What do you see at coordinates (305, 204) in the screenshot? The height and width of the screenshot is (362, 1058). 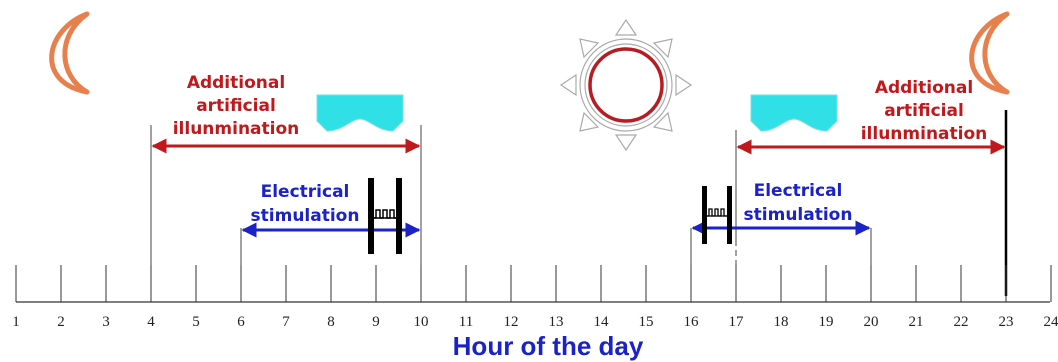 I see `morning-stimulation-label: Electrical stimulation` at bounding box center [305, 204].